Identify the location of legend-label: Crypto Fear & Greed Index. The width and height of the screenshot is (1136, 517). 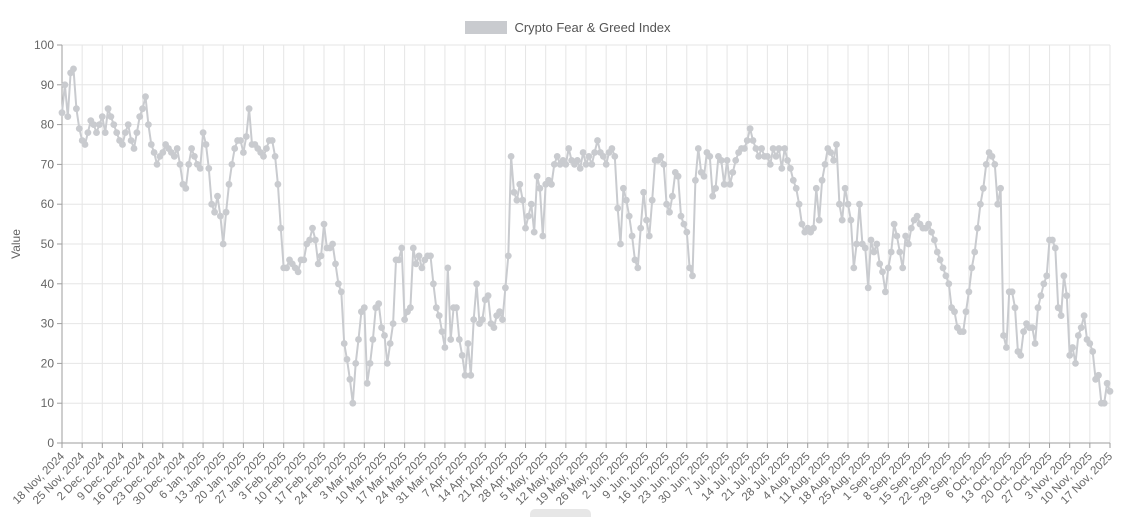
(592, 27).